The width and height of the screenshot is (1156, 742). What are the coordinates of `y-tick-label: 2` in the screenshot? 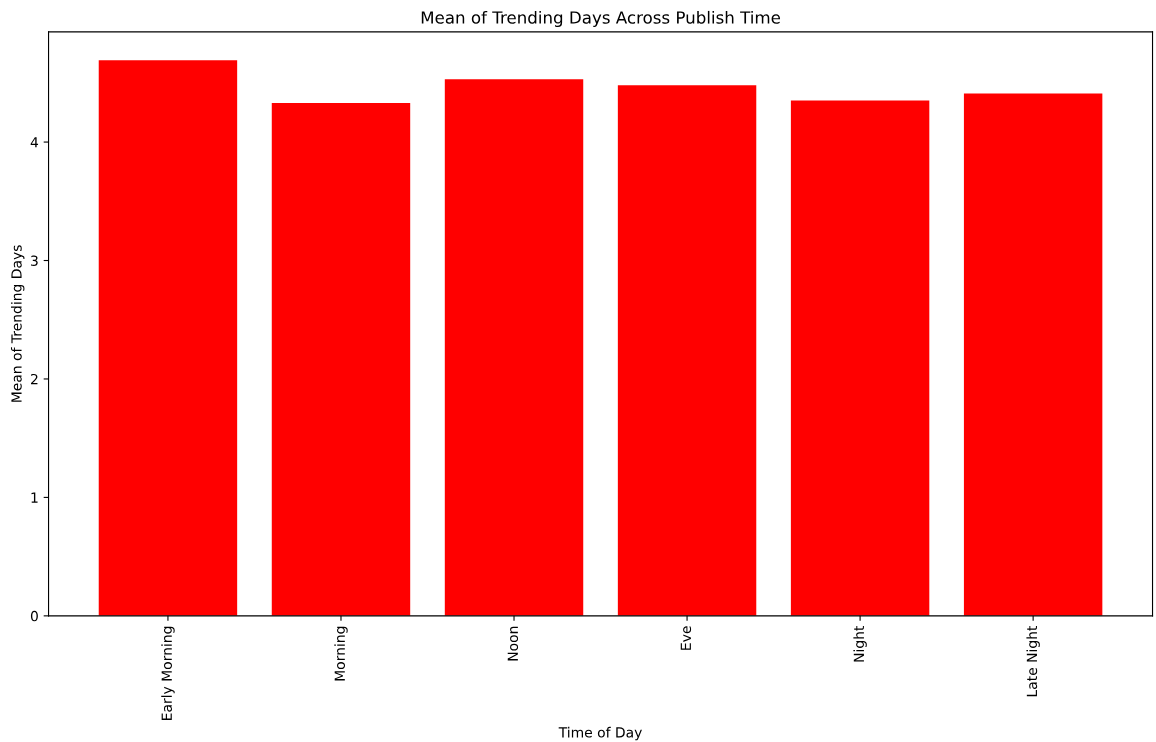 It's located at (34, 379).